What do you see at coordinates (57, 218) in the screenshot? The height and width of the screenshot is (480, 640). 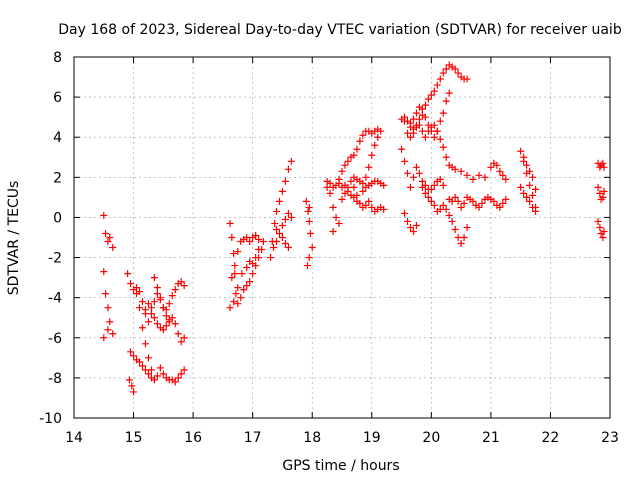 I see `y-tick-label: 0` at bounding box center [57, 218].